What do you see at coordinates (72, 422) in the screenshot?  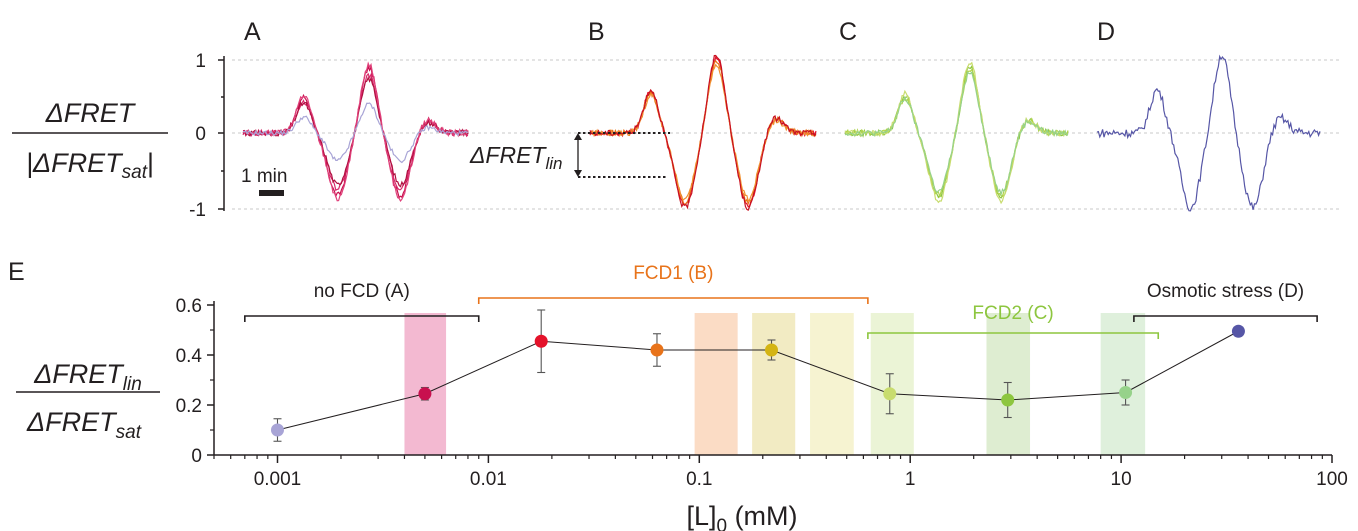 I see `bottom-ylabel-den: ΔFRET` at bounding box center [72, 422].